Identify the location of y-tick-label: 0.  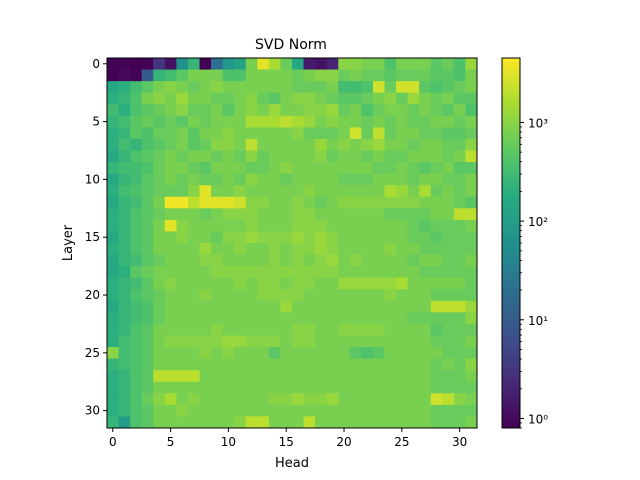
(96, 64).